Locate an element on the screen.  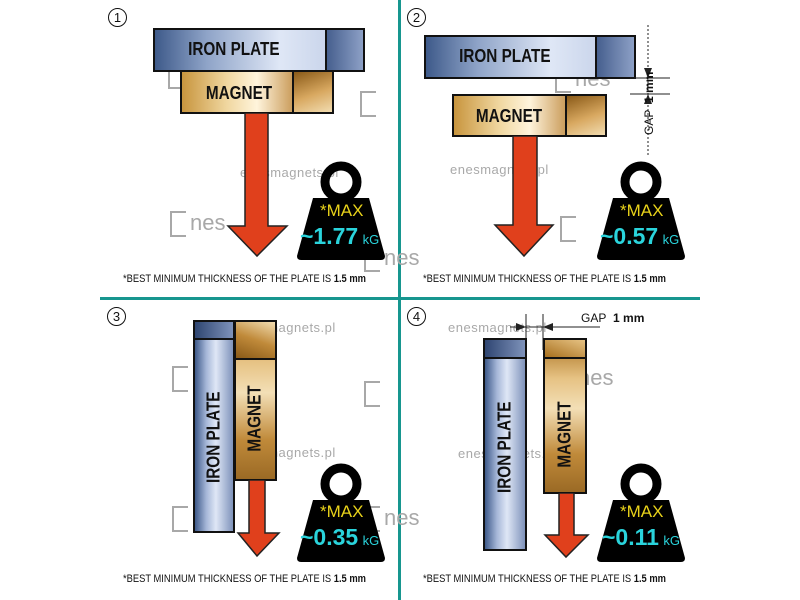
watermark-text: enesmagnets.pl is located at coordinates (497, 327).